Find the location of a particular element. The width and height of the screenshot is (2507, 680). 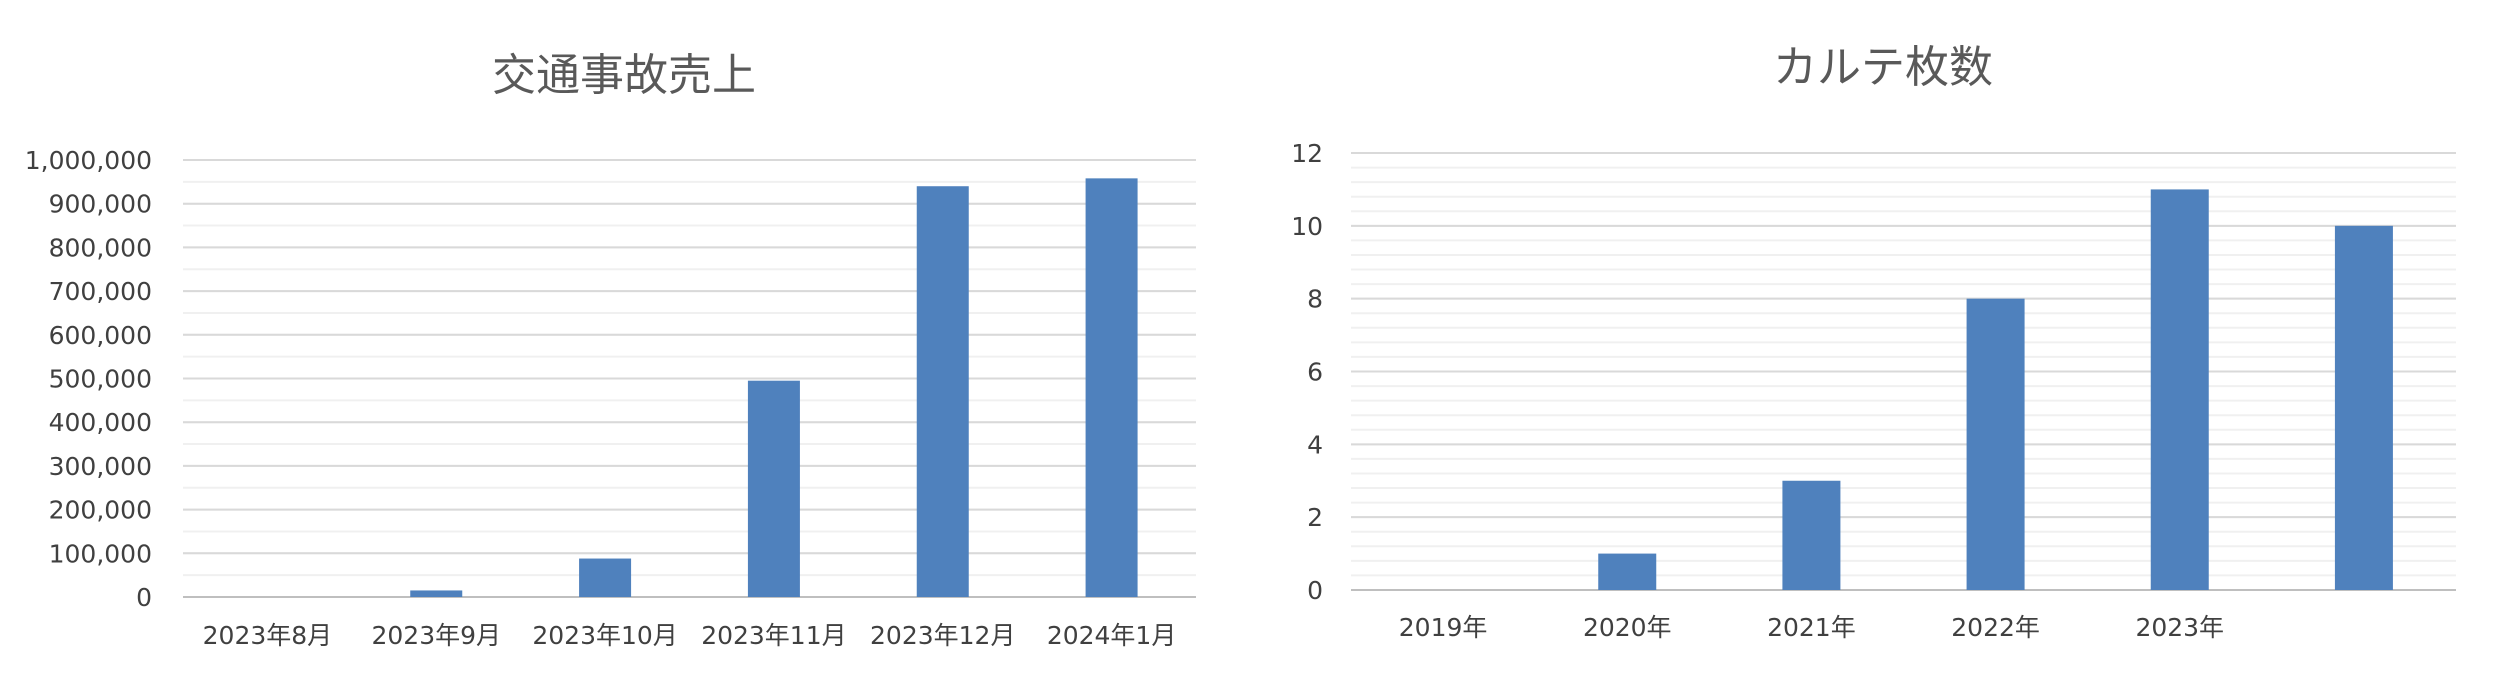

y-tick-label: 12 is located at coordinates (1307, 153).